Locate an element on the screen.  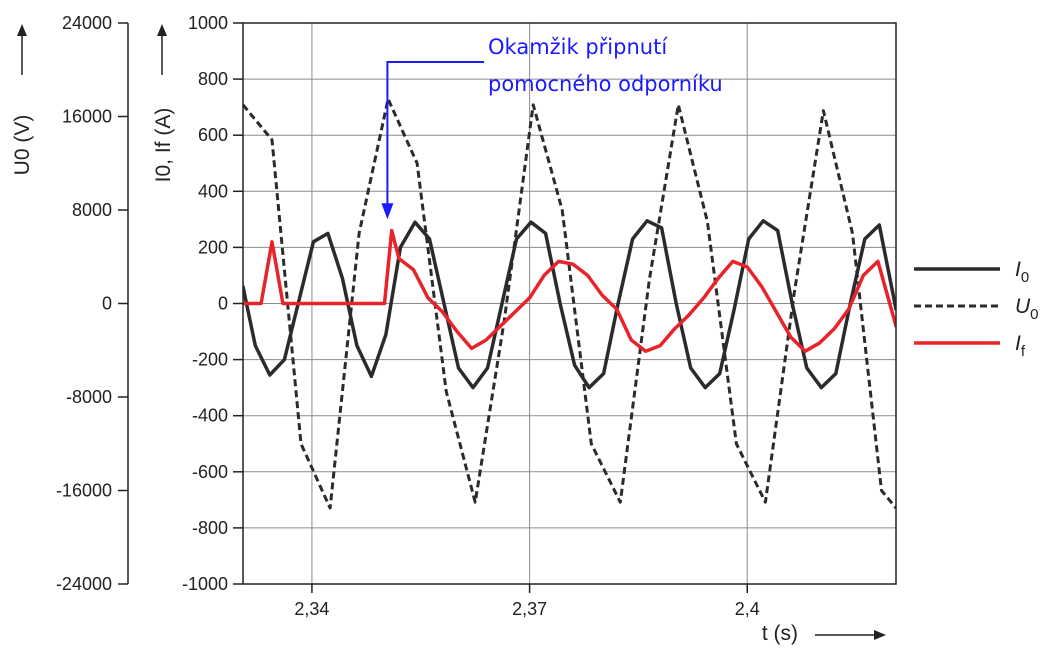
right-axis-tick-label: 1000 is located at coordinates (208, 23).